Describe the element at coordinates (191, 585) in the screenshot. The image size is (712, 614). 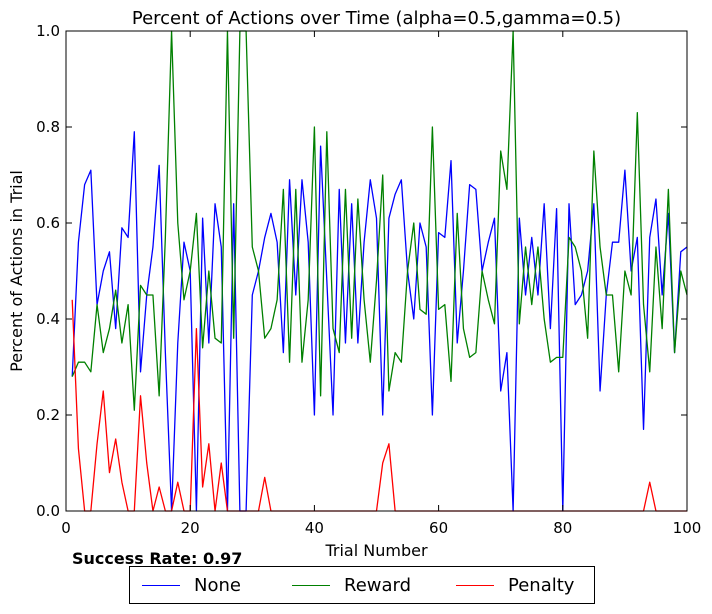
I see `legend-item-none: None` at that location.